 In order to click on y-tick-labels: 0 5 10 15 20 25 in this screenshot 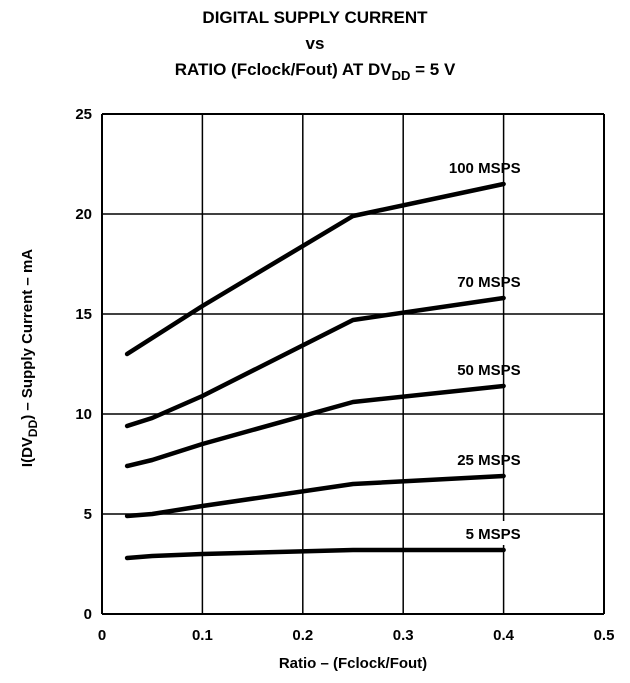, I will do `click(83, 364)`.